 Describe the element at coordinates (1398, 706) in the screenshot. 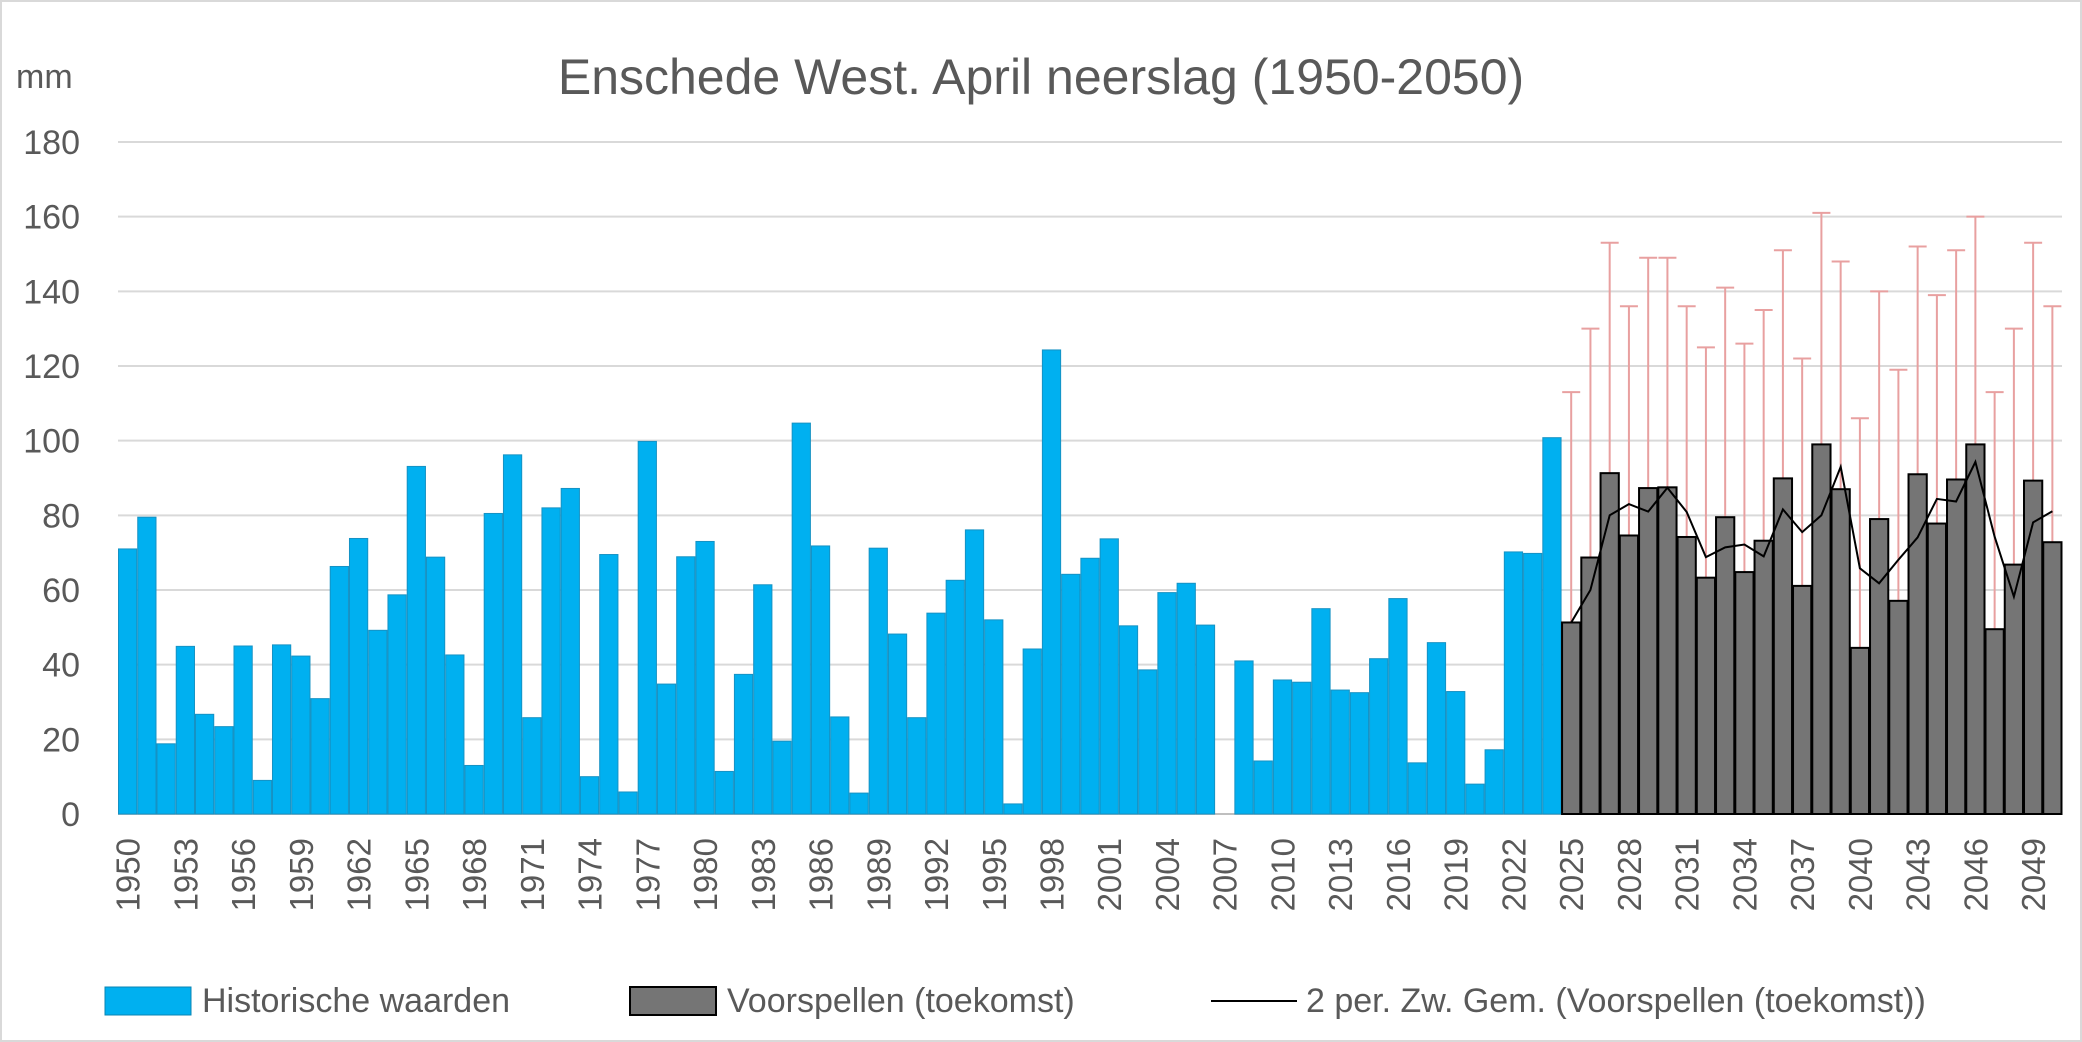

I see `bar-historical-2016` at that location.